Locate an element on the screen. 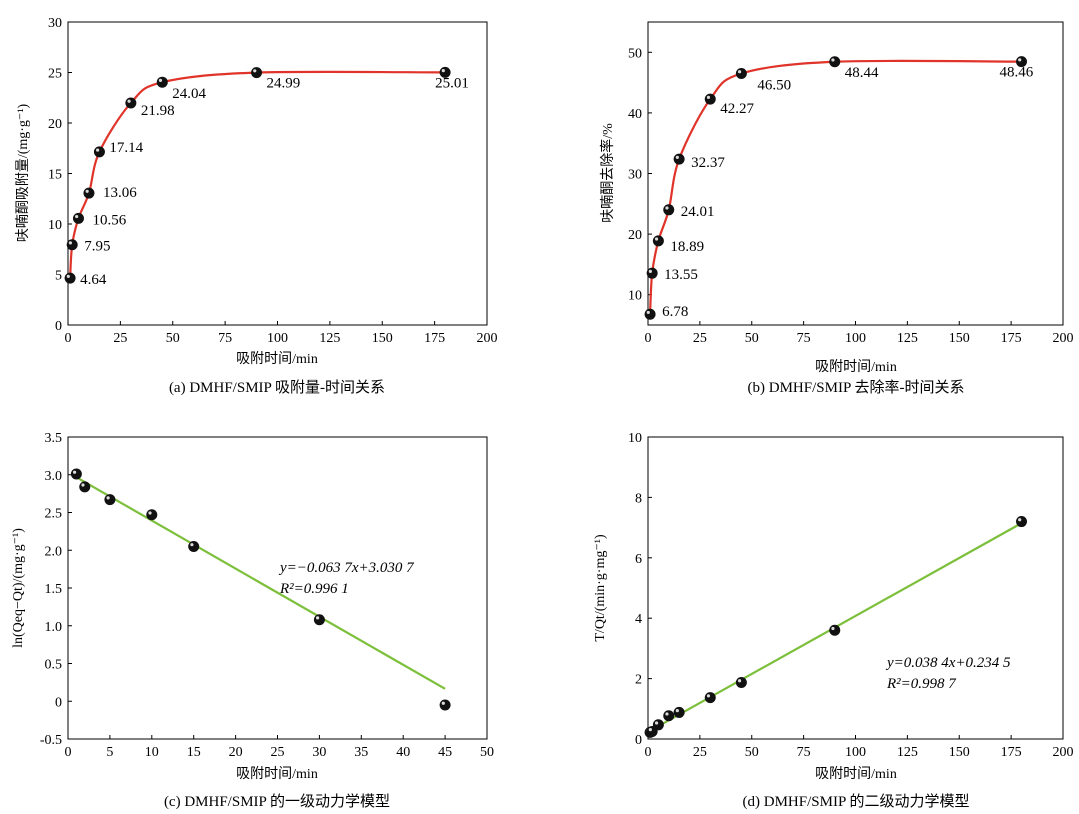 This screenshot has width=1079, height=814. data-label: 24.99 is located at coordinates (284, 84).